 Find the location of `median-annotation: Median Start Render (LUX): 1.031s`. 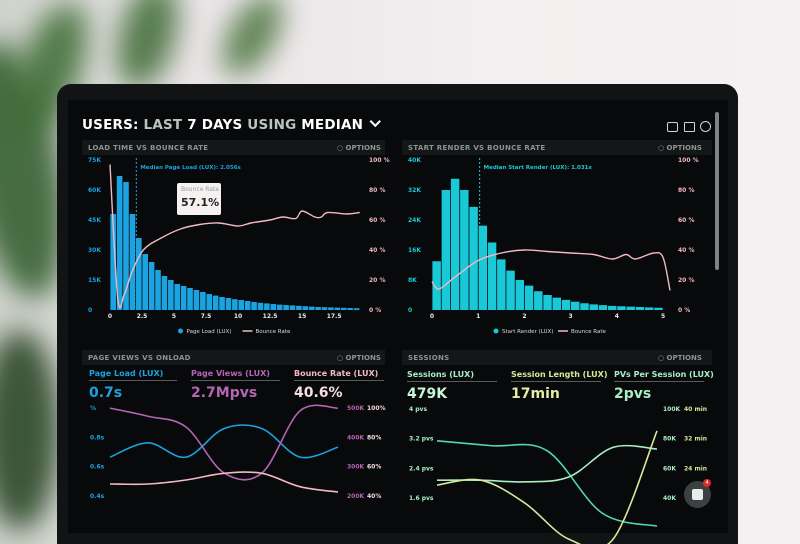

median-annotation: Median Start Render (LUX): 1.031s is located at coordinates (538, 168).